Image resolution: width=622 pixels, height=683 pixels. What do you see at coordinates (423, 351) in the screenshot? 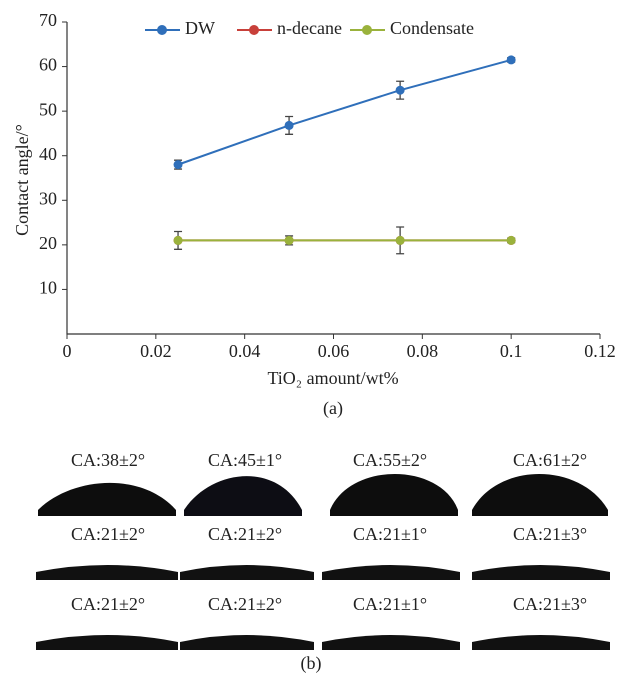
I see `x-tick-label: 0.08` at bounding box center [423, 351].